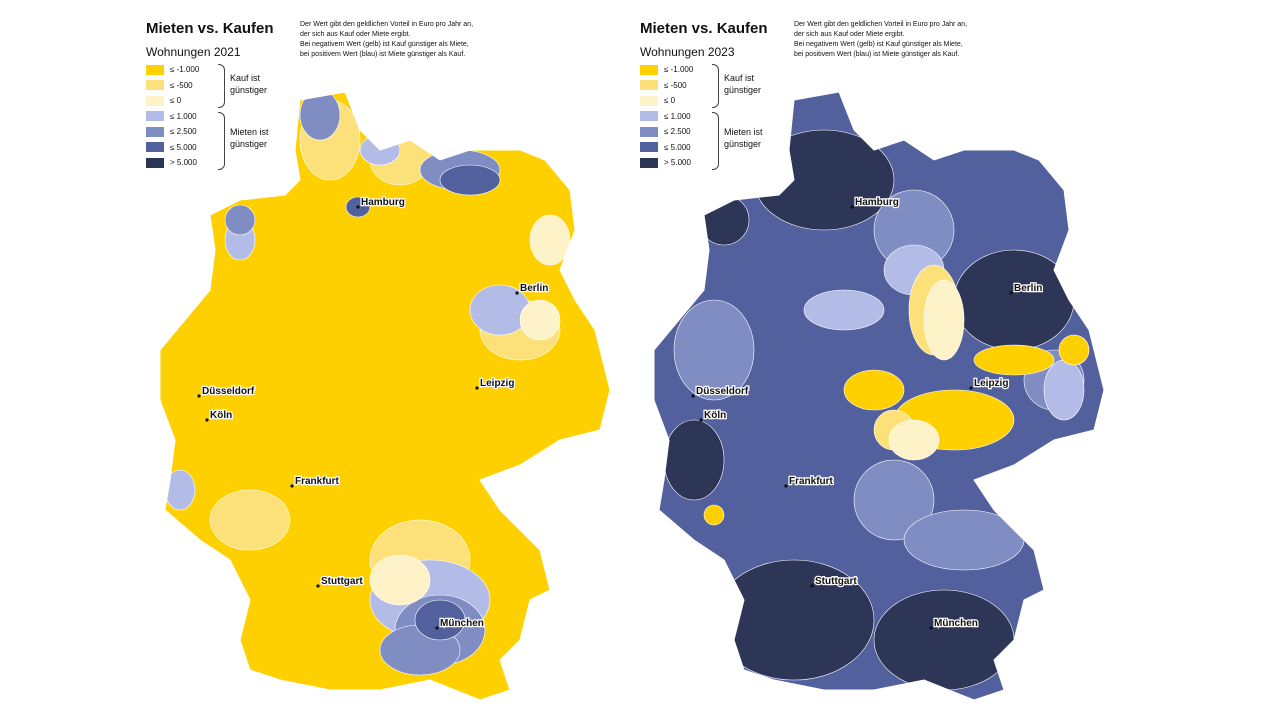  What do you see at coordinates (679, 70) in the screenshot?
I see `legend-label: ≤ -1.000` at bounding box center [679, 70].